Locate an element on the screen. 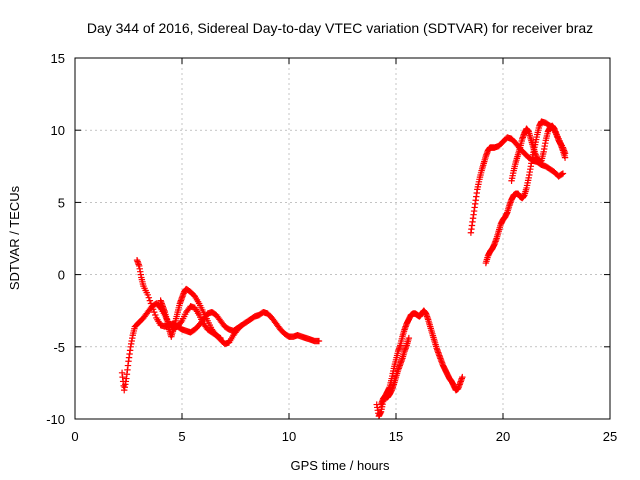  y-tick-label: 0 is located at coordinates (61, 275).